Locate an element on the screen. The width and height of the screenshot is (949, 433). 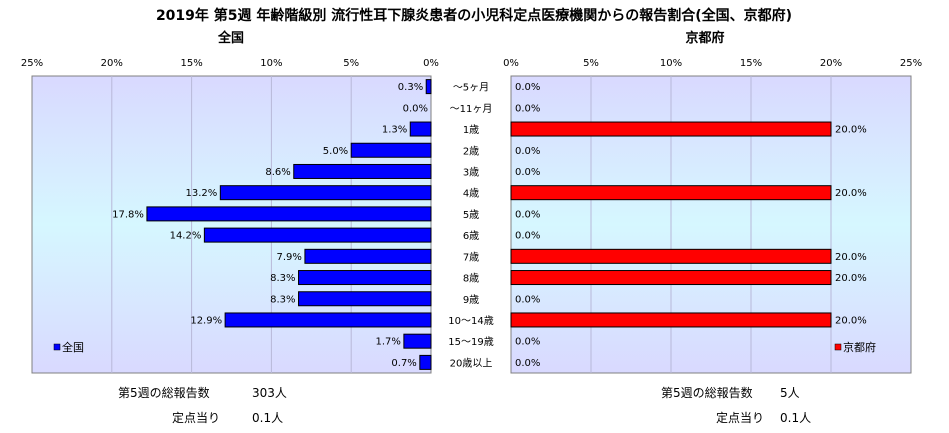
national-per-site-value: 0.1人 is located at coordinates (267, 418).